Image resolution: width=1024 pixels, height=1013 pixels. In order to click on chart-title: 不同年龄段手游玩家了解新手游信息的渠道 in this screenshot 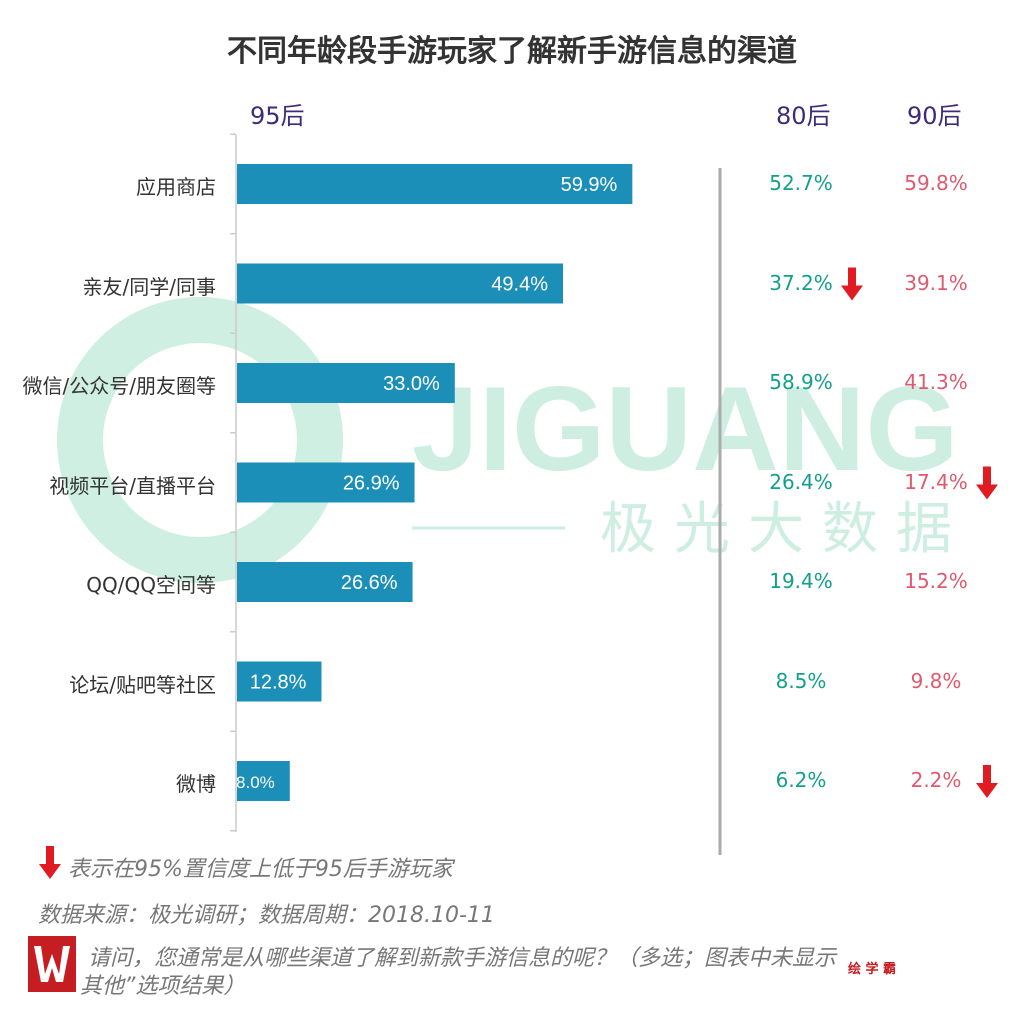, I will do `click(512, 51)`.